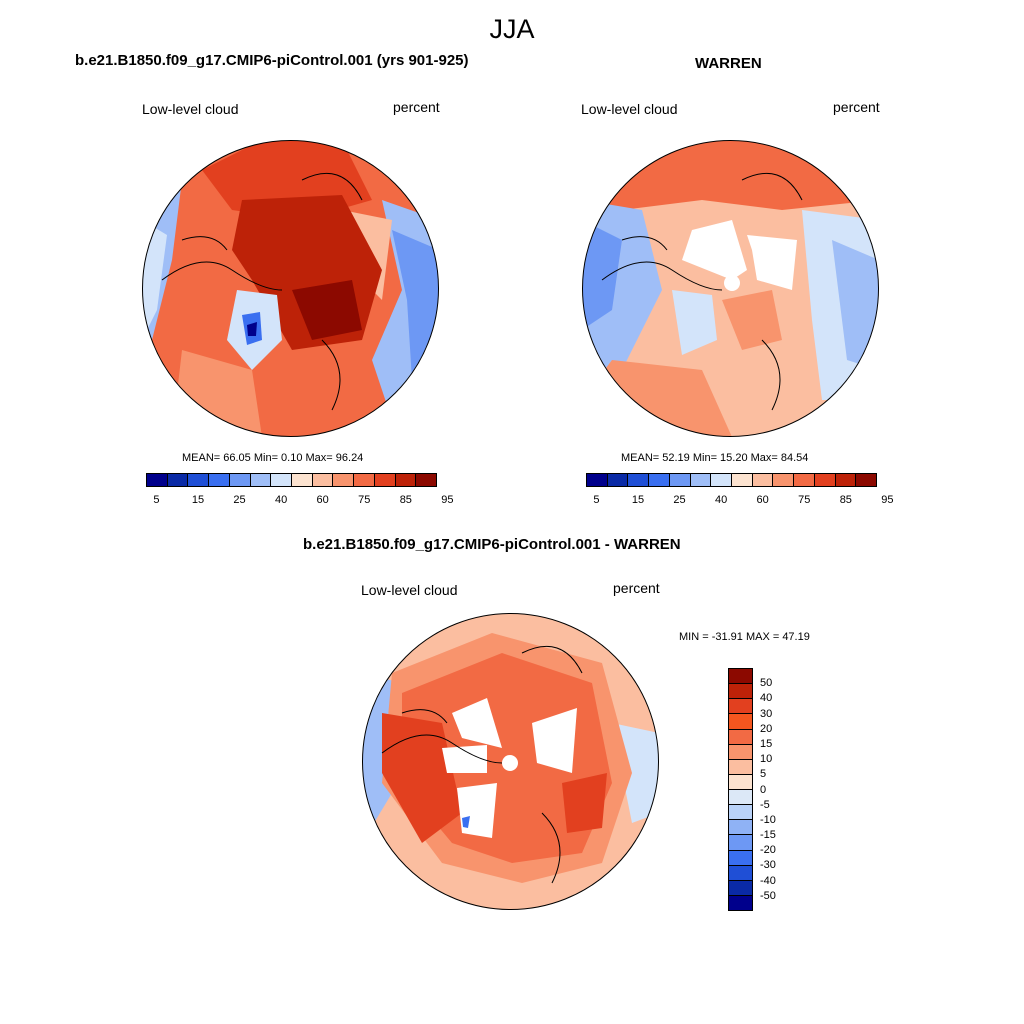 The width and height of the screenshot is (1024, 1024). Describe the element at coordinates (190, 109) in the screenshot. I see `left-variable-label: Low-level cloud` at that location.